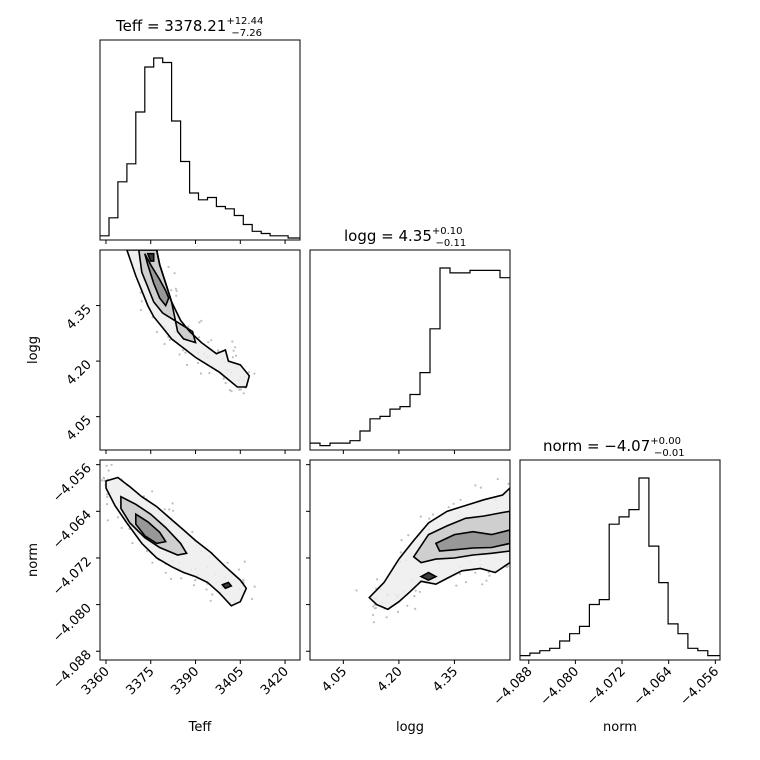 This screenshot has height=760, width=760. Describe the element at coordinates (79, 317) in the screenshot. I see `y-tick-label-logg: 4.35` at that location.